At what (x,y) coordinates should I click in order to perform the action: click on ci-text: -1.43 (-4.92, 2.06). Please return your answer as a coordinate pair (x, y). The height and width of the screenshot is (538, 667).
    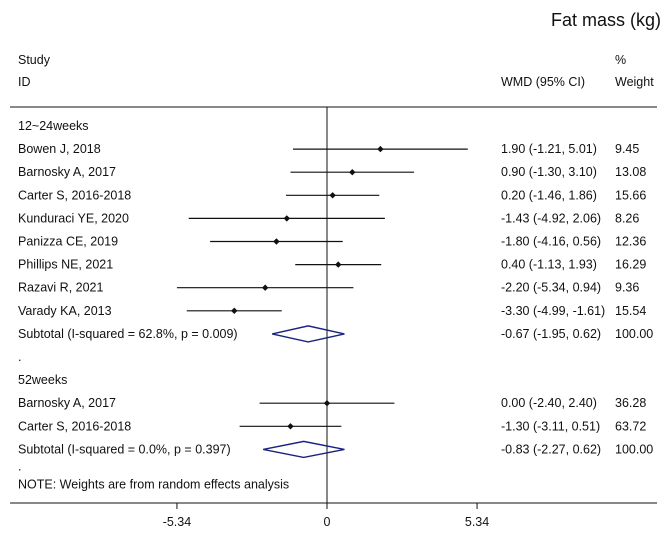
    Looking at the image, I should click on (551, 218).